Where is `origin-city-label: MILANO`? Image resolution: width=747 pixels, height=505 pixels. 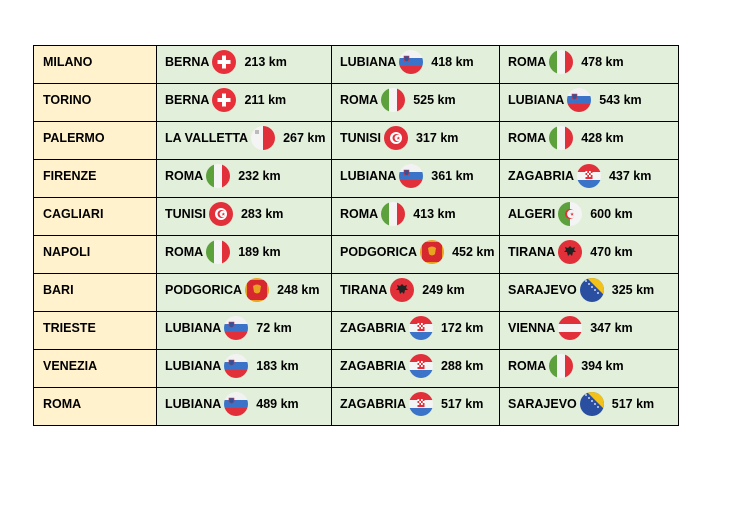
origin-city-label: MILANO is located at coordinates (68, 62).